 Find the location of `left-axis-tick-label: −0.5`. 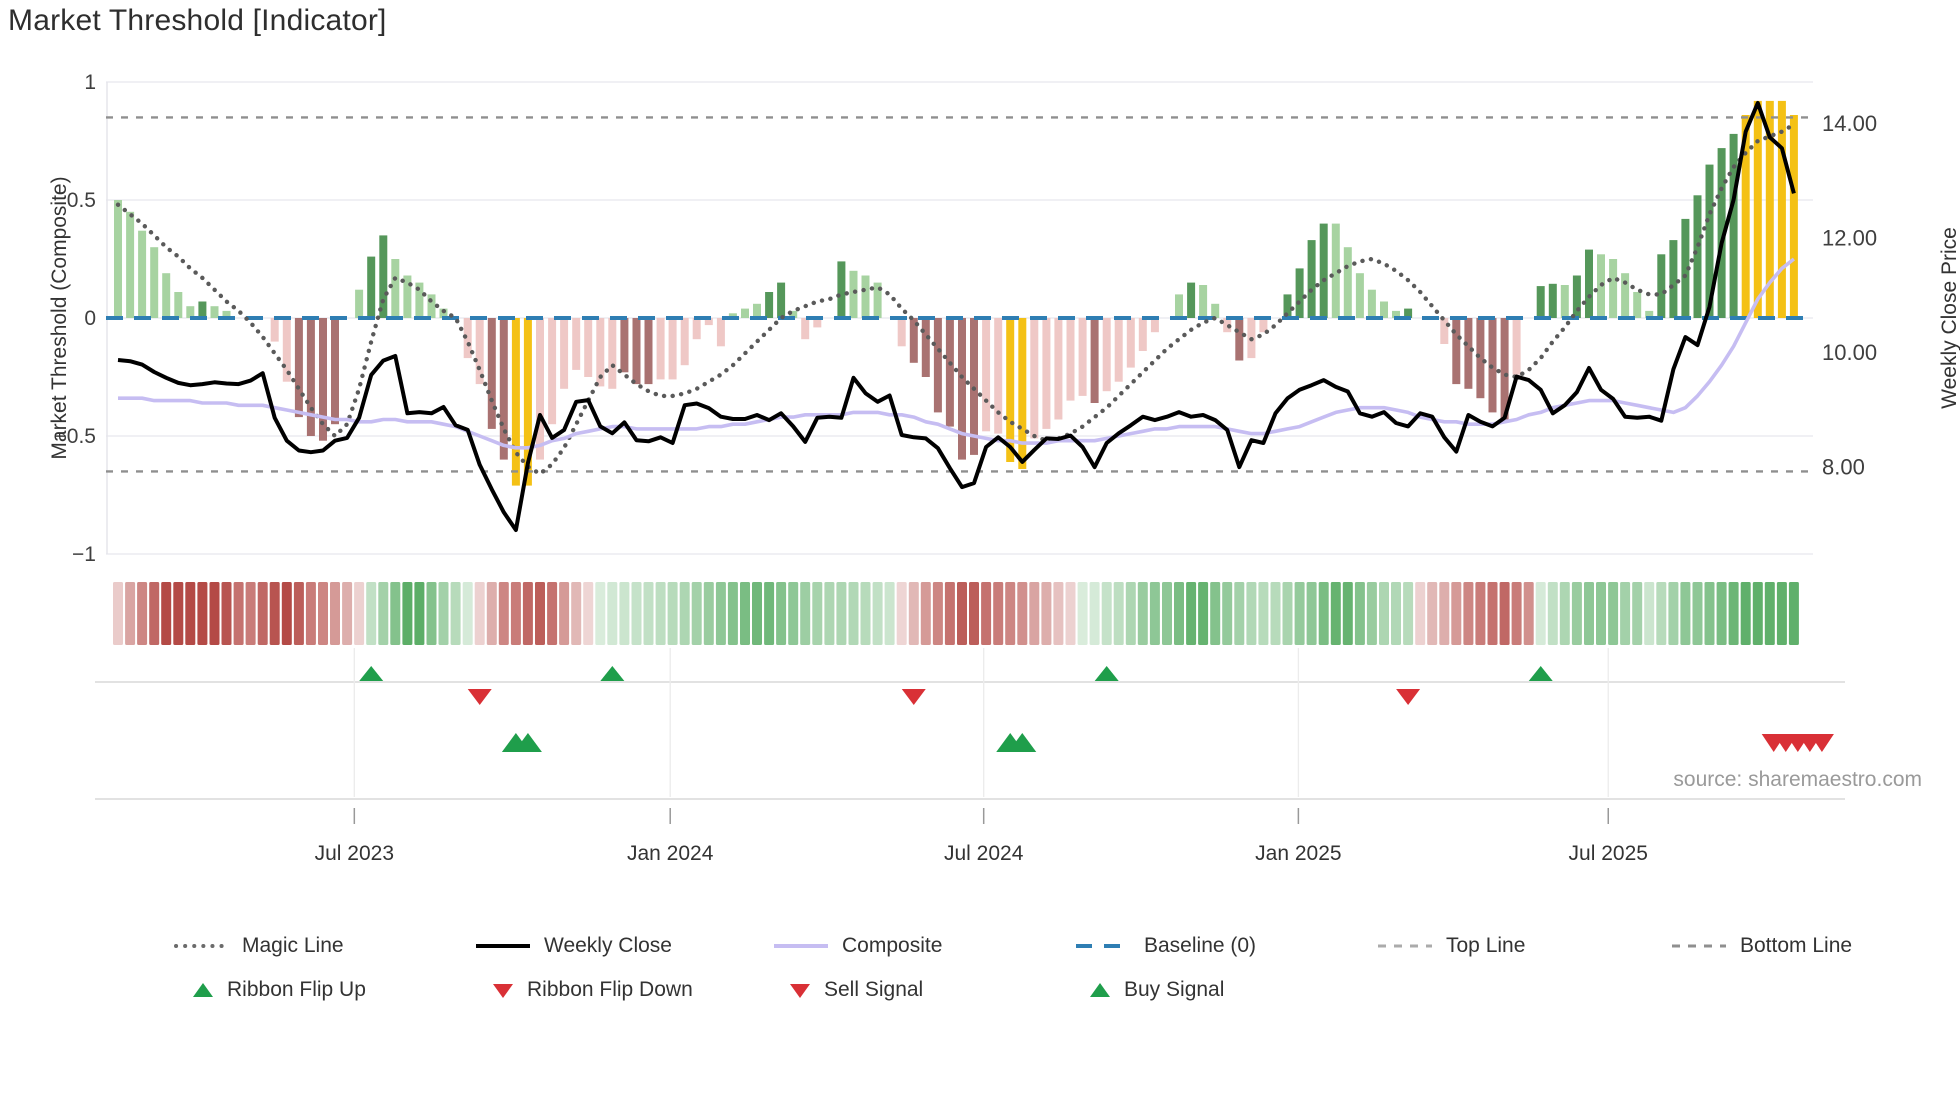

left-axis-tick-label: −0.5 is located at coordinates (75, 436).